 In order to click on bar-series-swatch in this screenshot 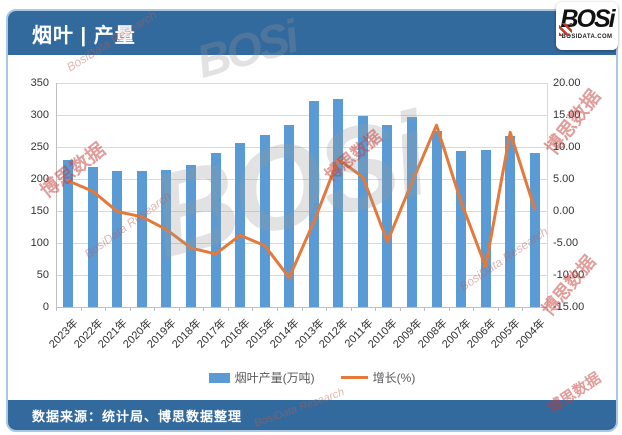, I will do `click(219, 377)`.